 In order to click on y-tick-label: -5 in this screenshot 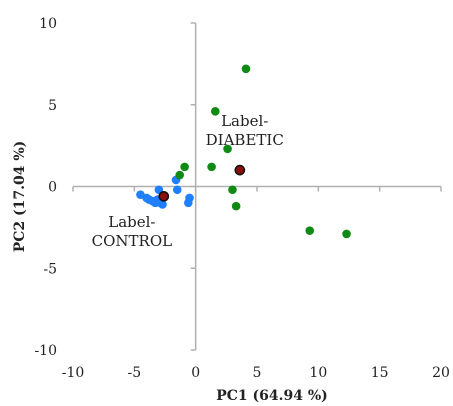, I will do `click(50, 269)`.